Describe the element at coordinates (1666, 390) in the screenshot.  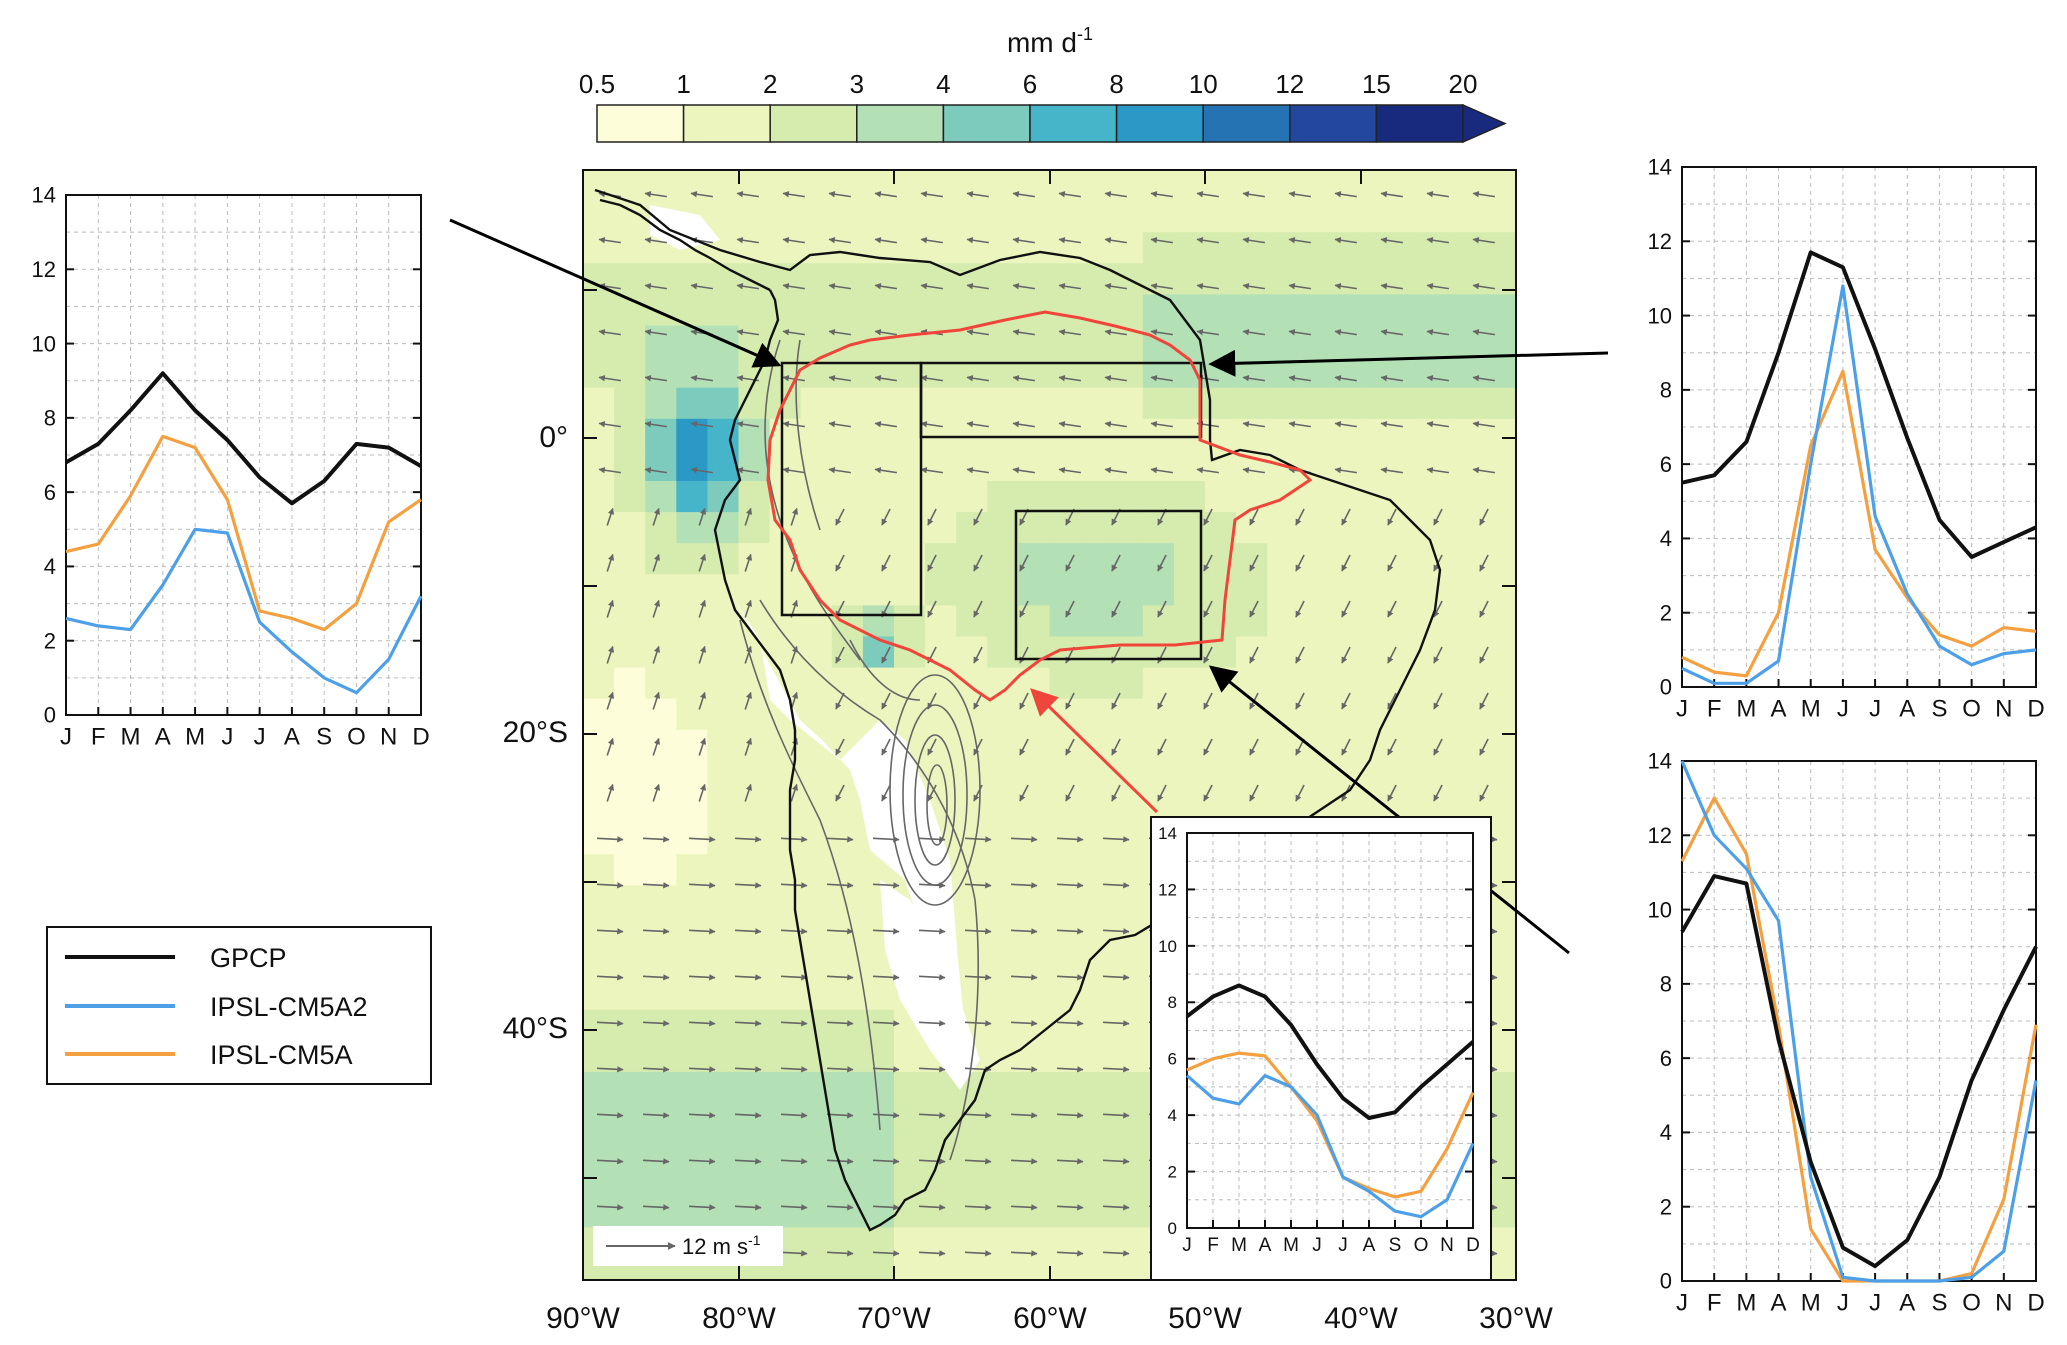
I see `y-tick-label: 8` at that location.